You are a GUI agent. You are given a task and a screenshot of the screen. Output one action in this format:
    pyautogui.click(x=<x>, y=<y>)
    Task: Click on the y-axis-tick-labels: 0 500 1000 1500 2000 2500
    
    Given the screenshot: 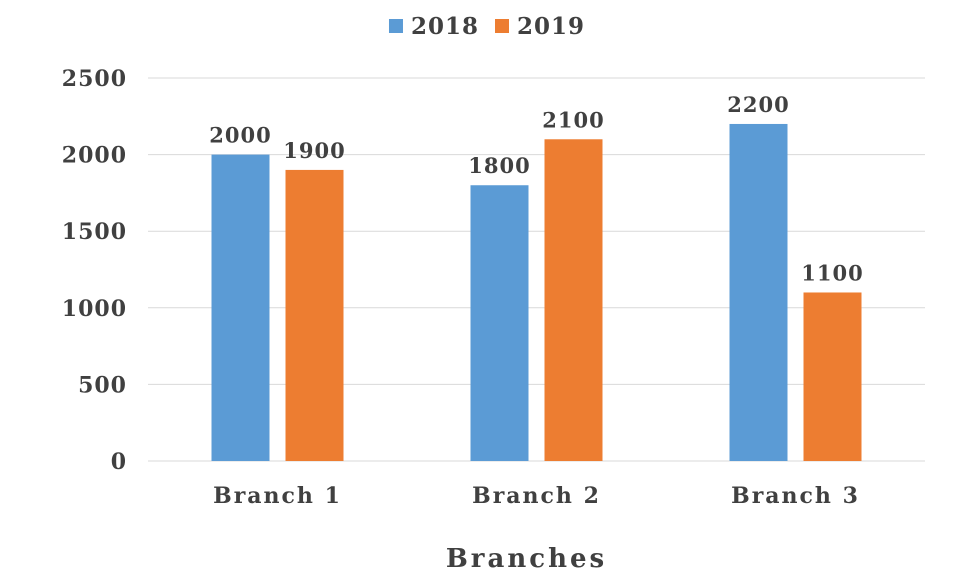 What is the action you would take?
    pyautogui.click(x=94, y=270)
    